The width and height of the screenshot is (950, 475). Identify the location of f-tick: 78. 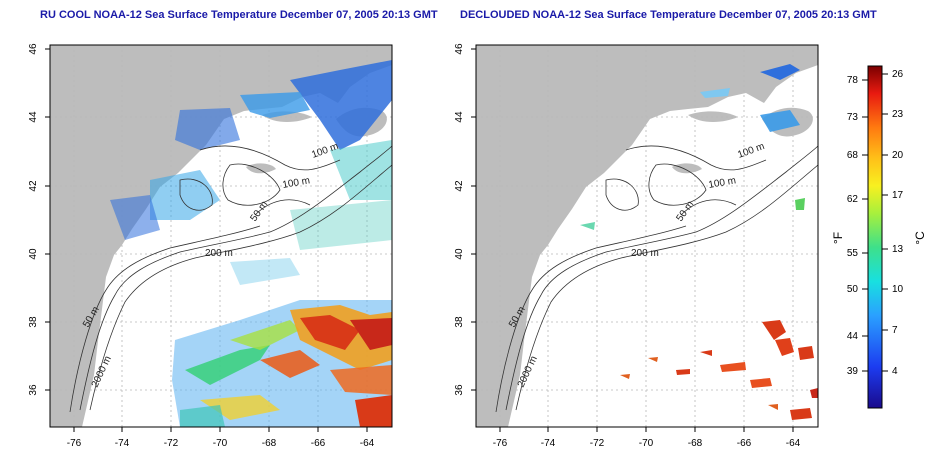
(853, 80).